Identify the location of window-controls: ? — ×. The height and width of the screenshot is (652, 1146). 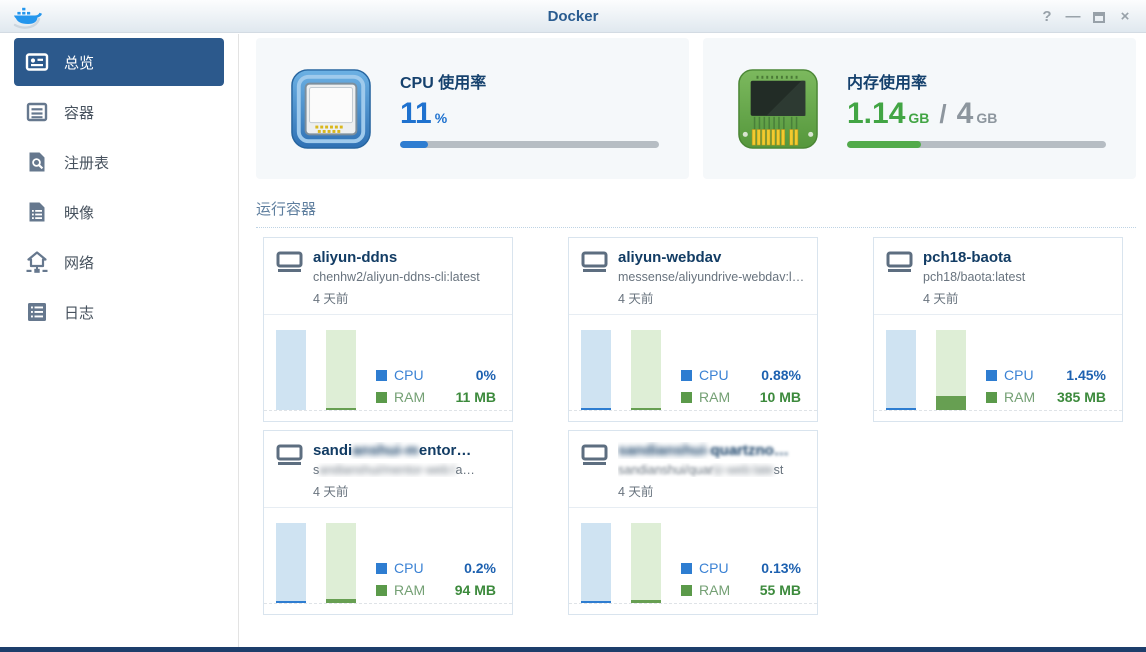
(1086, 16).